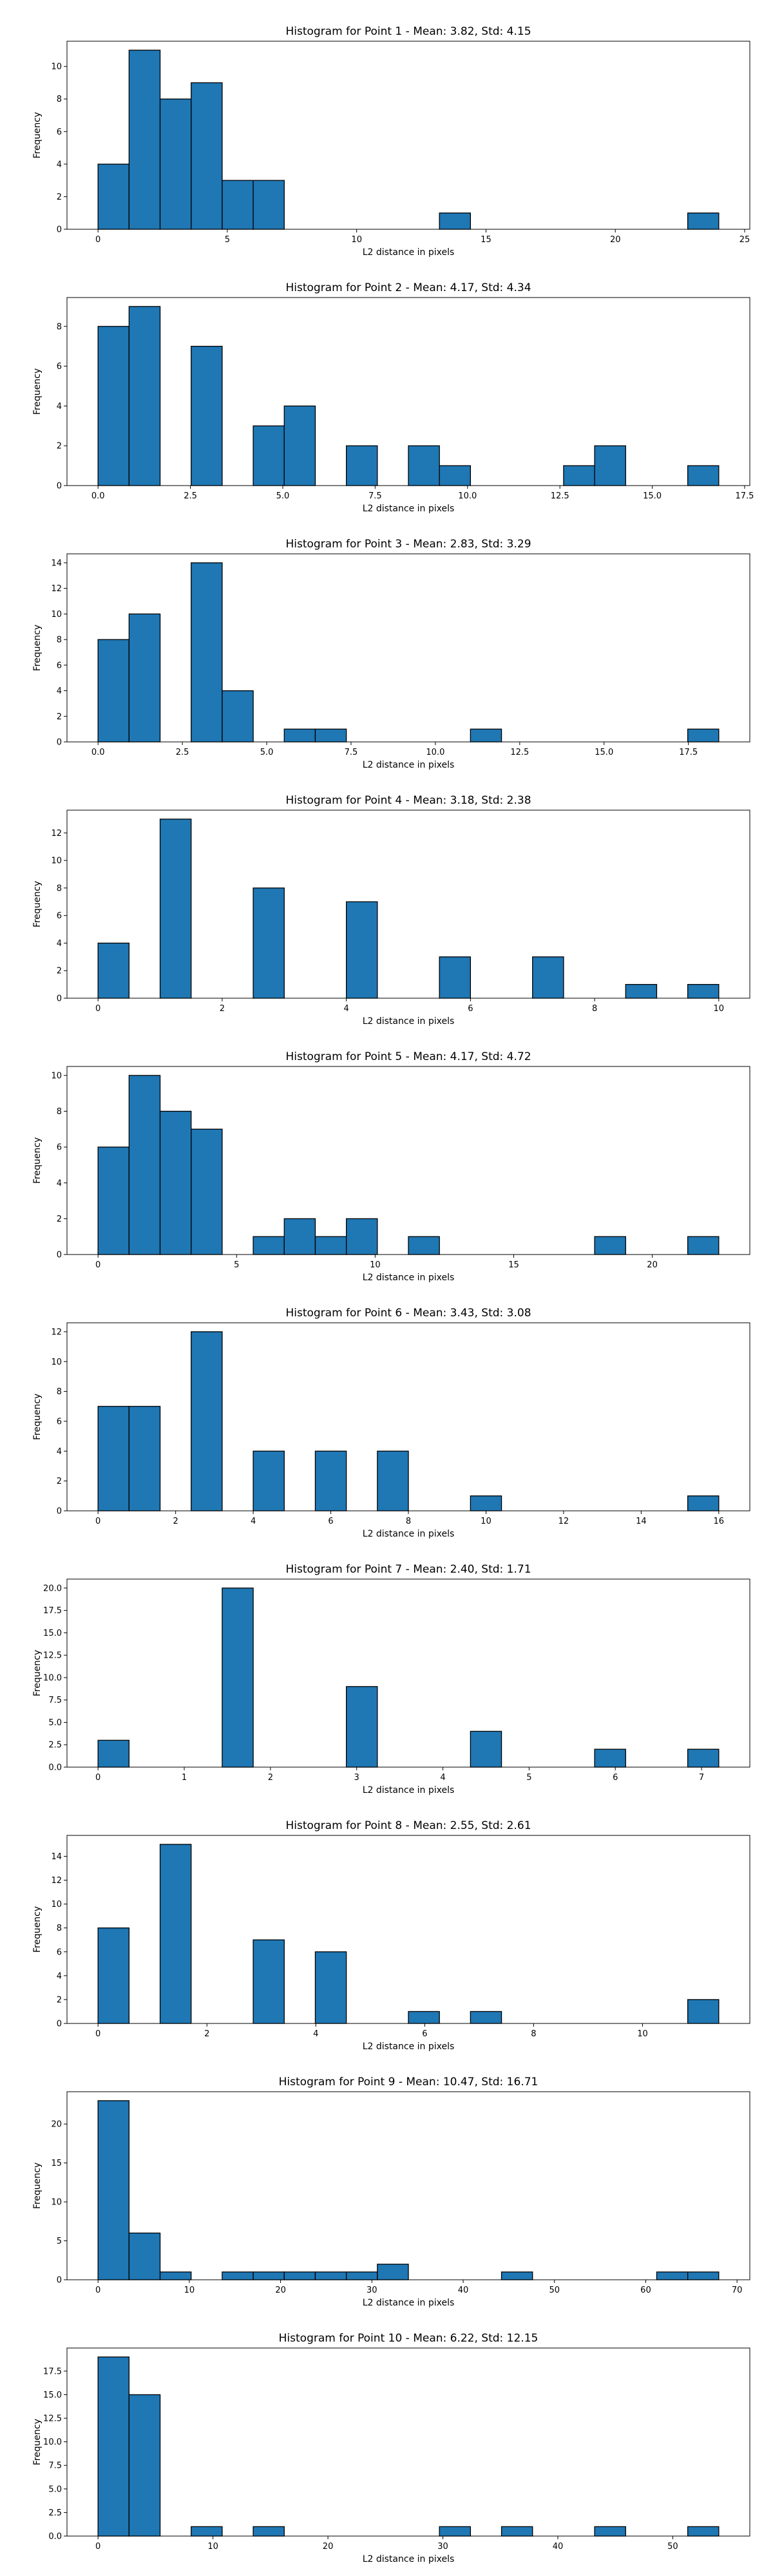  Describe the element at coordinates (615, 1778) in the screenshot. I see `x-tick-label: 6` at that location.